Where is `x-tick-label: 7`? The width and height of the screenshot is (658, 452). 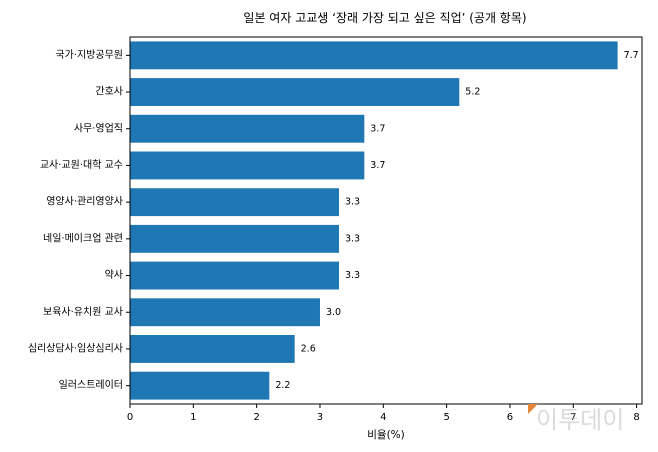
x-tick-label: 7 is located at coordinates (573, 417).